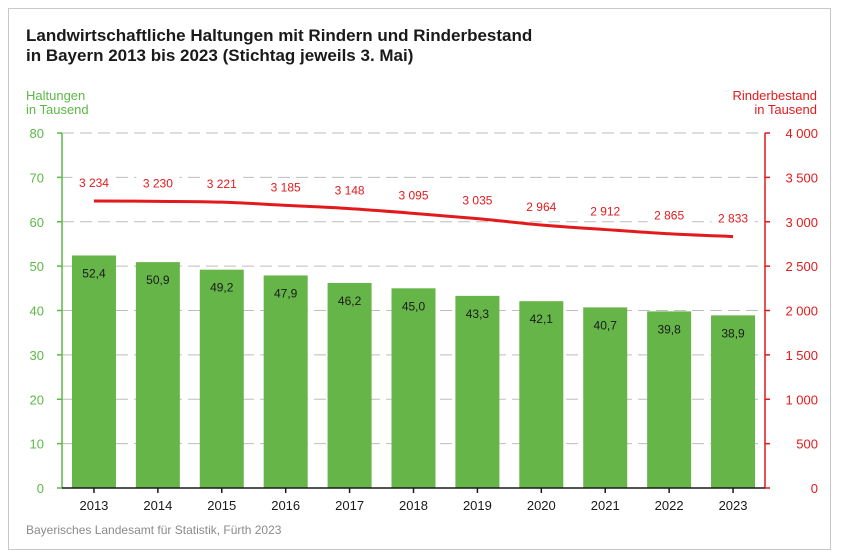  I want to click on right-tick-label: 0, so click(814, 488).